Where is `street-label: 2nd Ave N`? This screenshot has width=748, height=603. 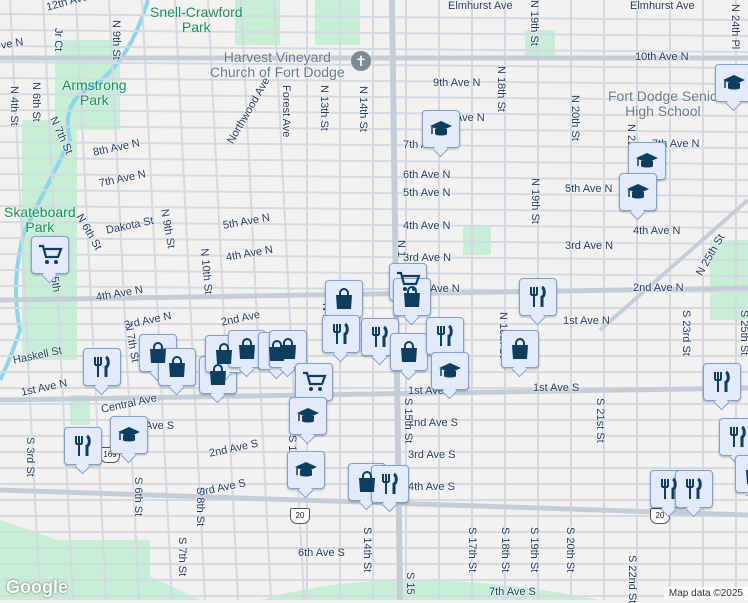 street-label: 2nd Ave N is located at coordinates (658, 288).